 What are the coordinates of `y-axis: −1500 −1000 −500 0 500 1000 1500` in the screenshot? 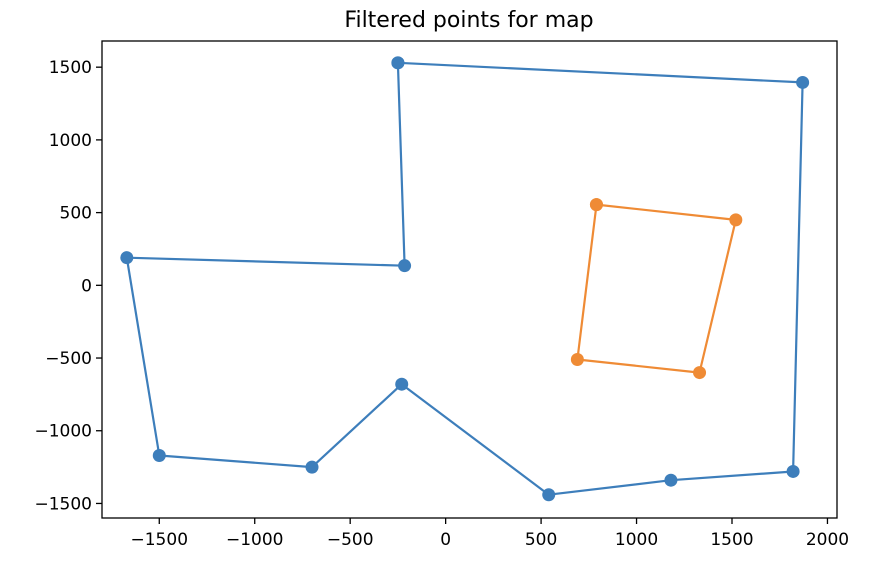 It's located at (68, 286).